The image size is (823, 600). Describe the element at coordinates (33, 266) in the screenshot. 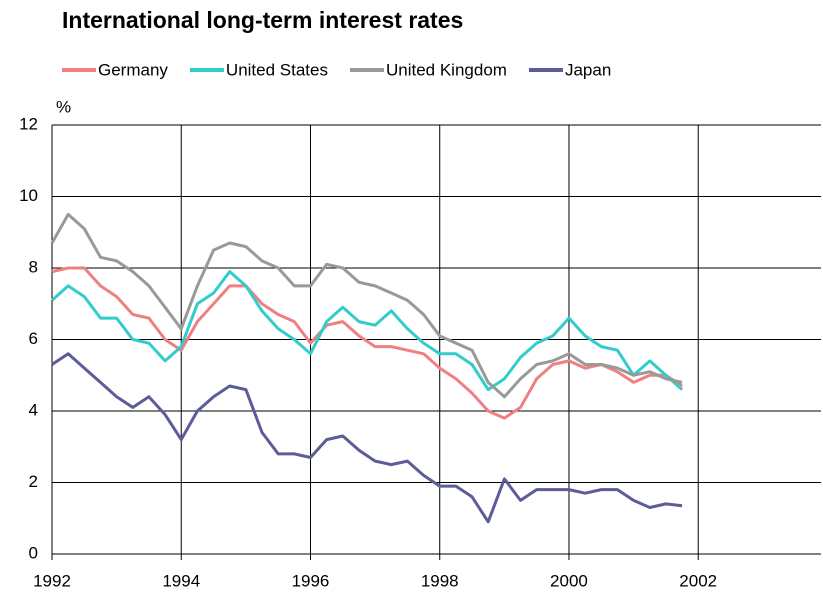

I see `y-tick-label: 8` at that location.